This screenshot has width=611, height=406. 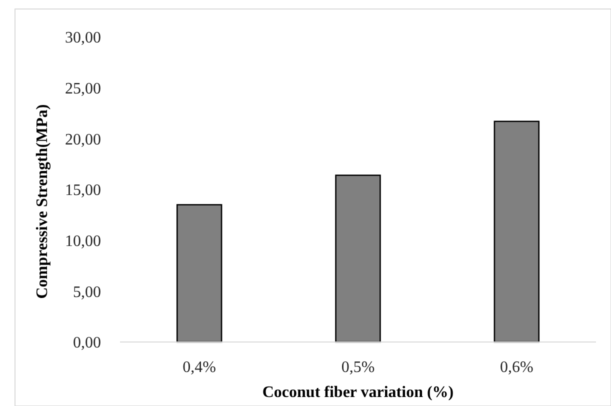 What do you see at coordinates (358, 392) in the screenshot?
I see `x-axis-title: Coconut fiber variation (%)` at bounding box center [358, 392].